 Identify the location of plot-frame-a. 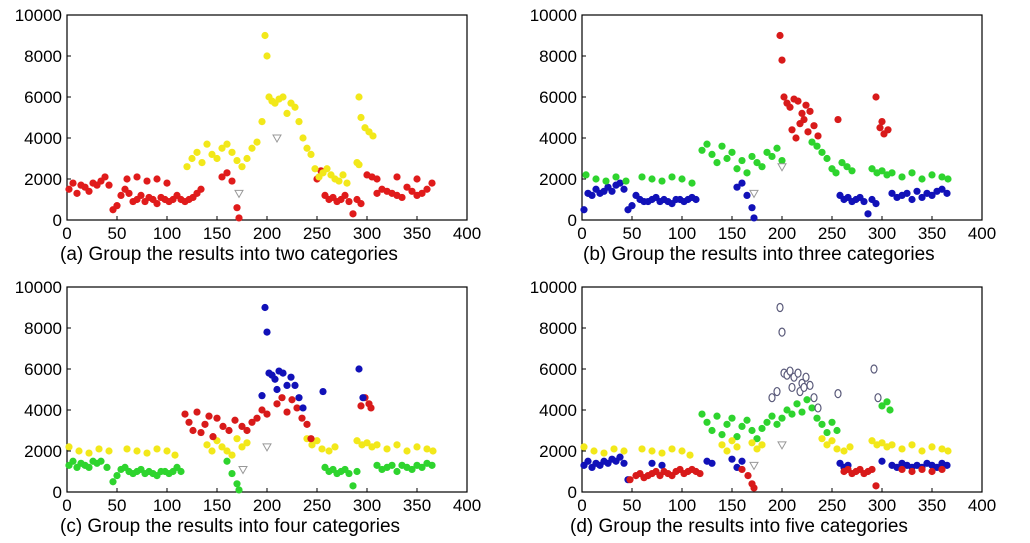
(267, 117).